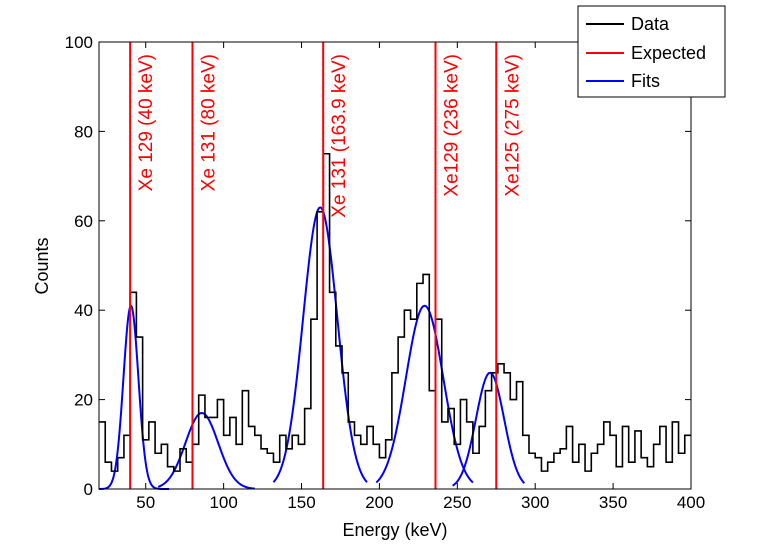 The image size is (764, 554). Describe the element at coordinates (208, 122) in the screenshot. I see `expected-line-label: Xe 131 (80 keV)` at that location.